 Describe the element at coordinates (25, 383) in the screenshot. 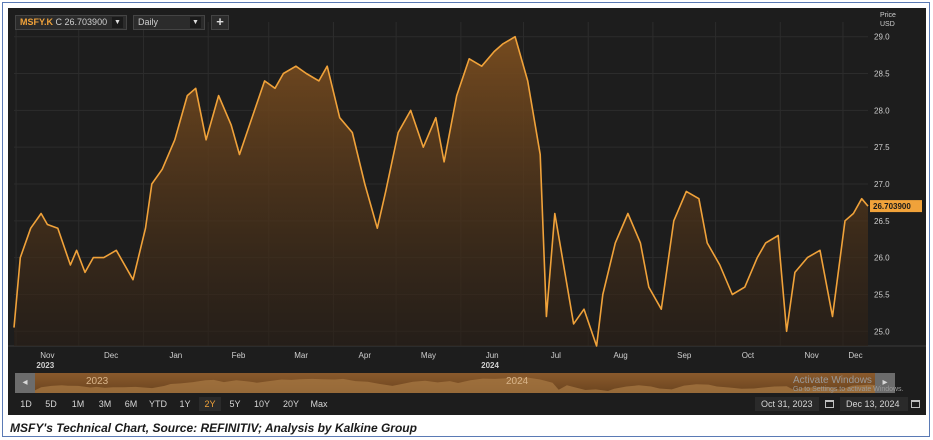

I see `navigator-left-handle: ◂` at that location.